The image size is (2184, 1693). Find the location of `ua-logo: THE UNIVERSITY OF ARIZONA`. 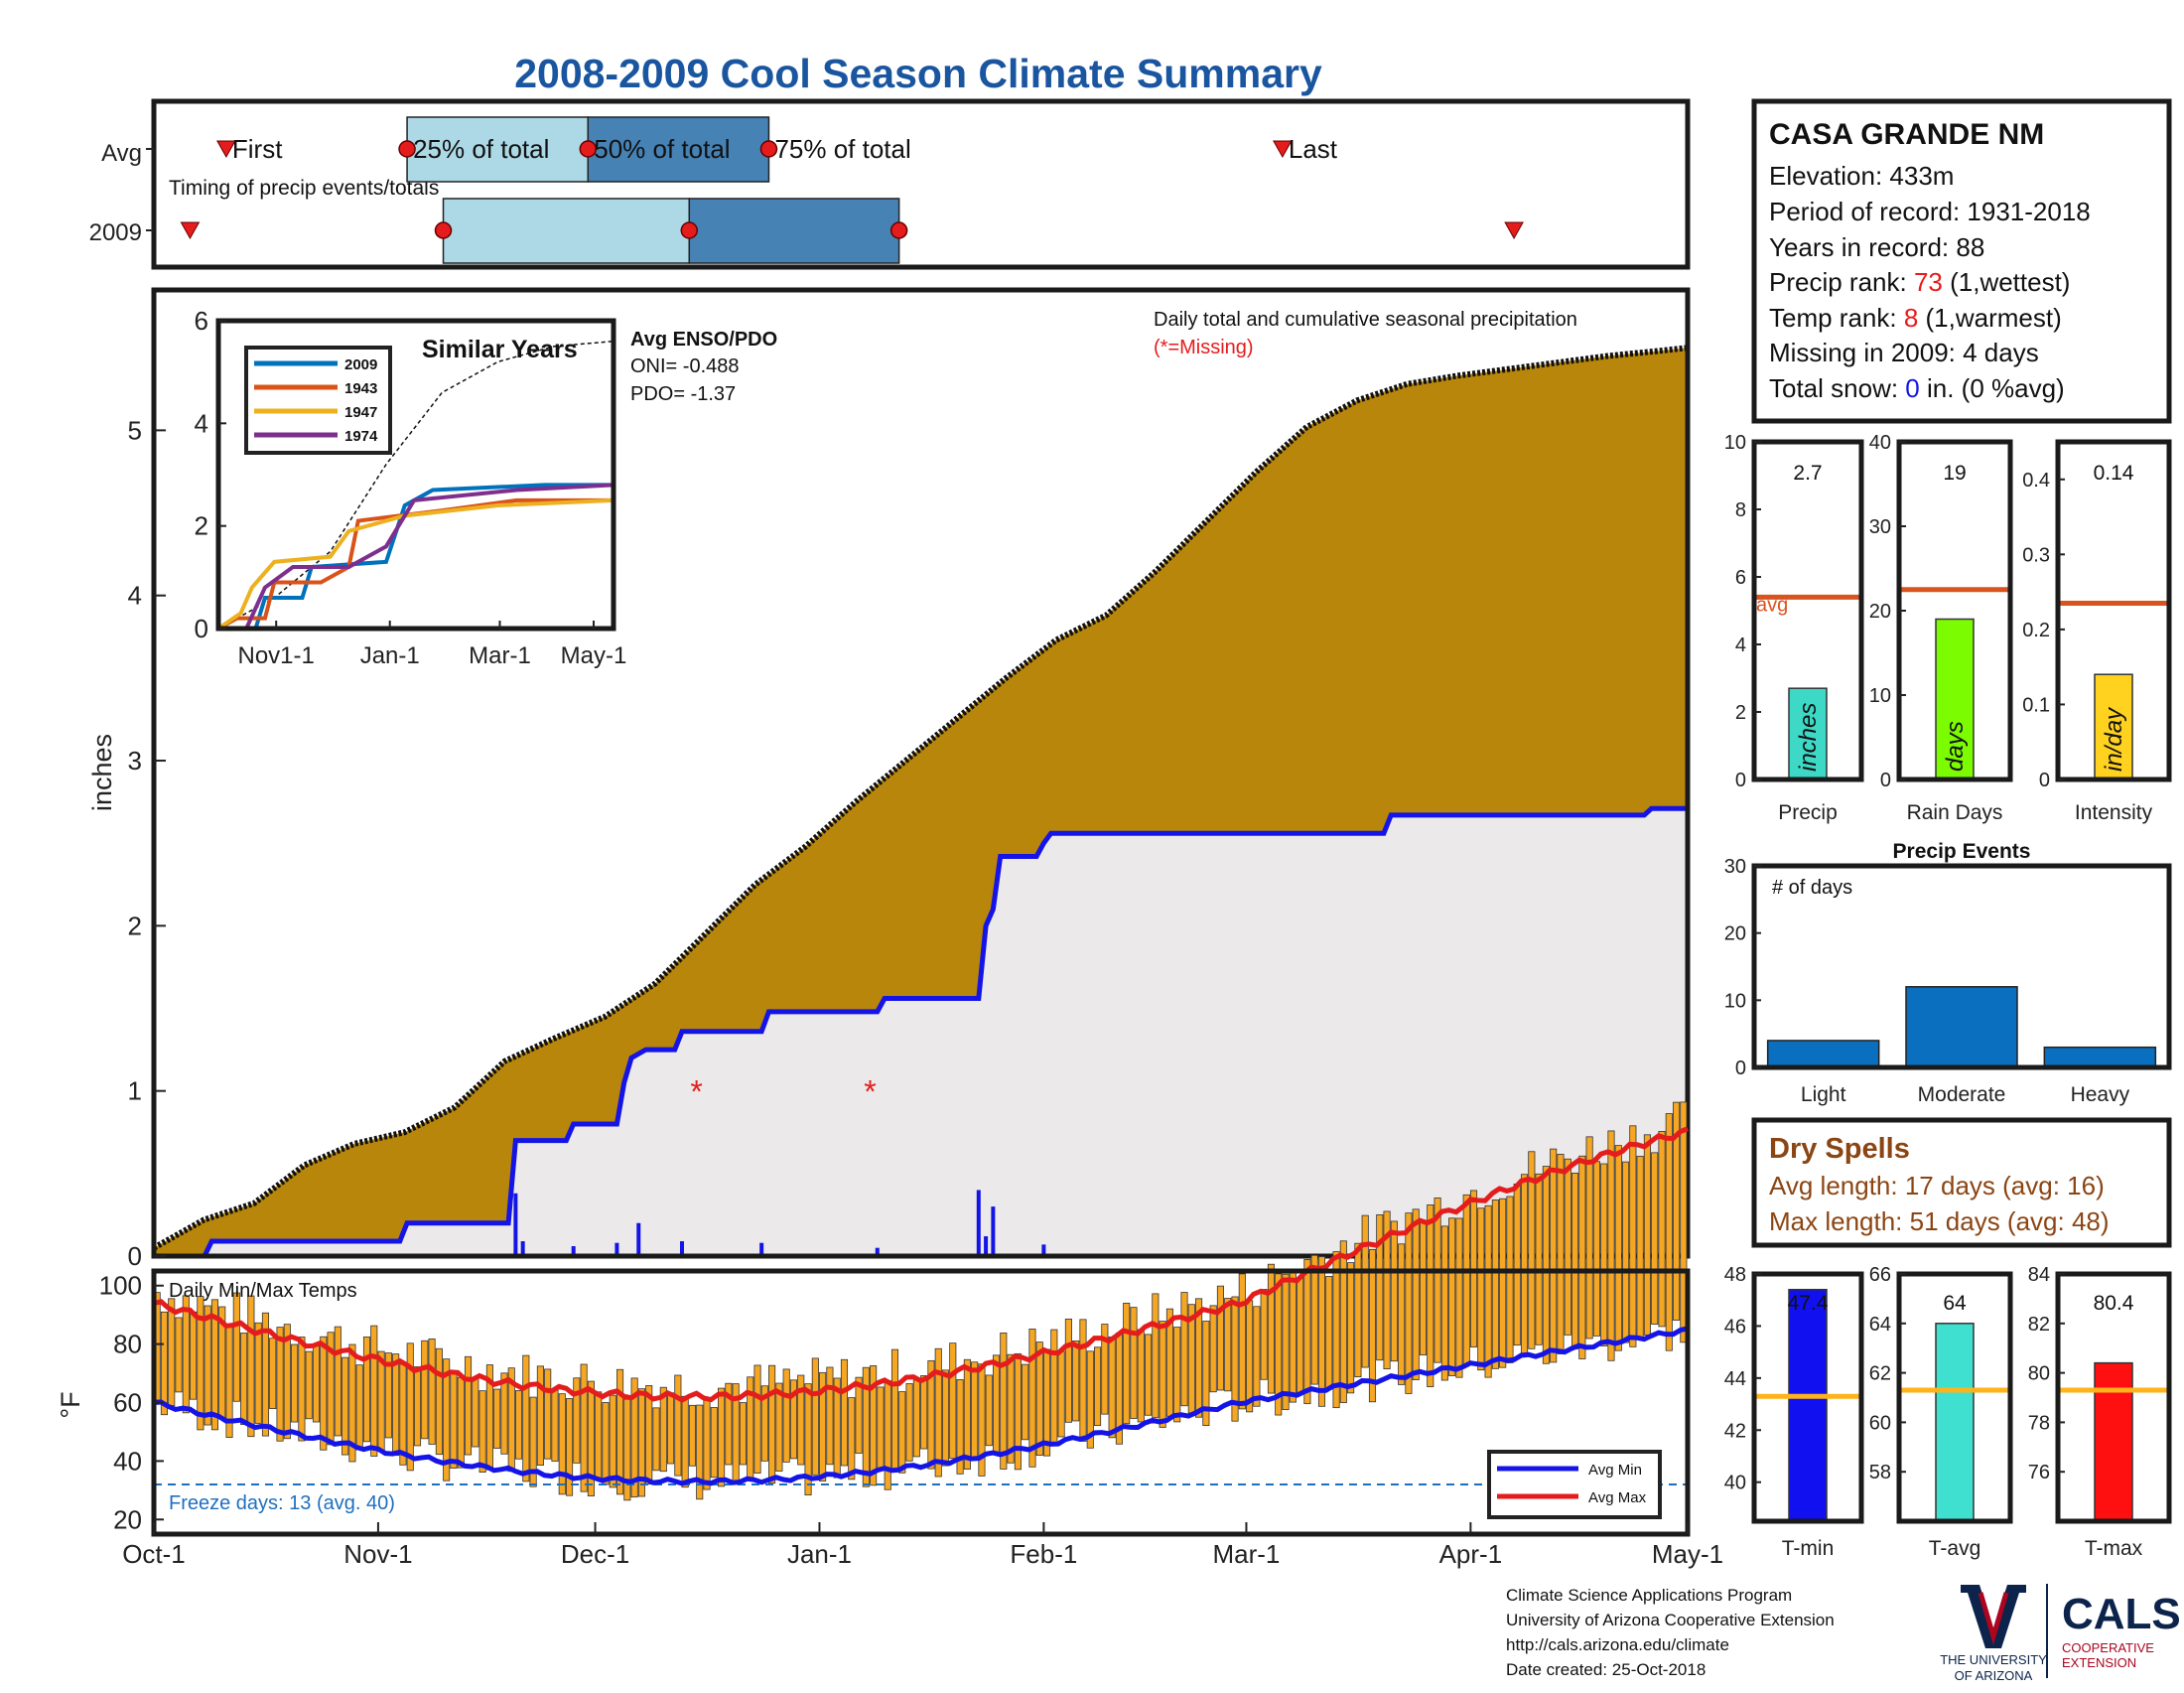

ua-logo: THE UNIVERSITY OF ARIZONA is located at coordinates (1993, 1634).